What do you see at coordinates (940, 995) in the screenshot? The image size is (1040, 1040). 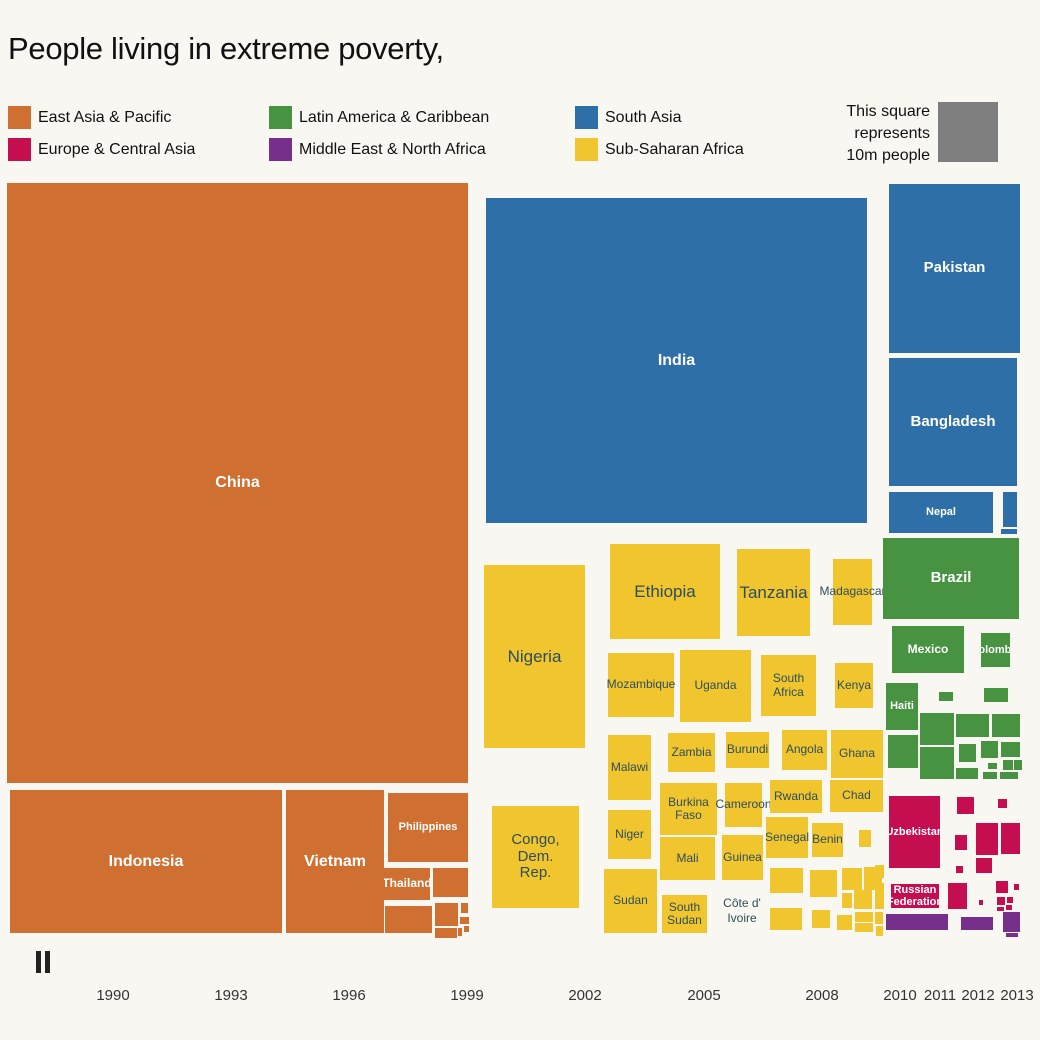 I see `timeline-year-2011: 2011` at bounding box center [940, 995].